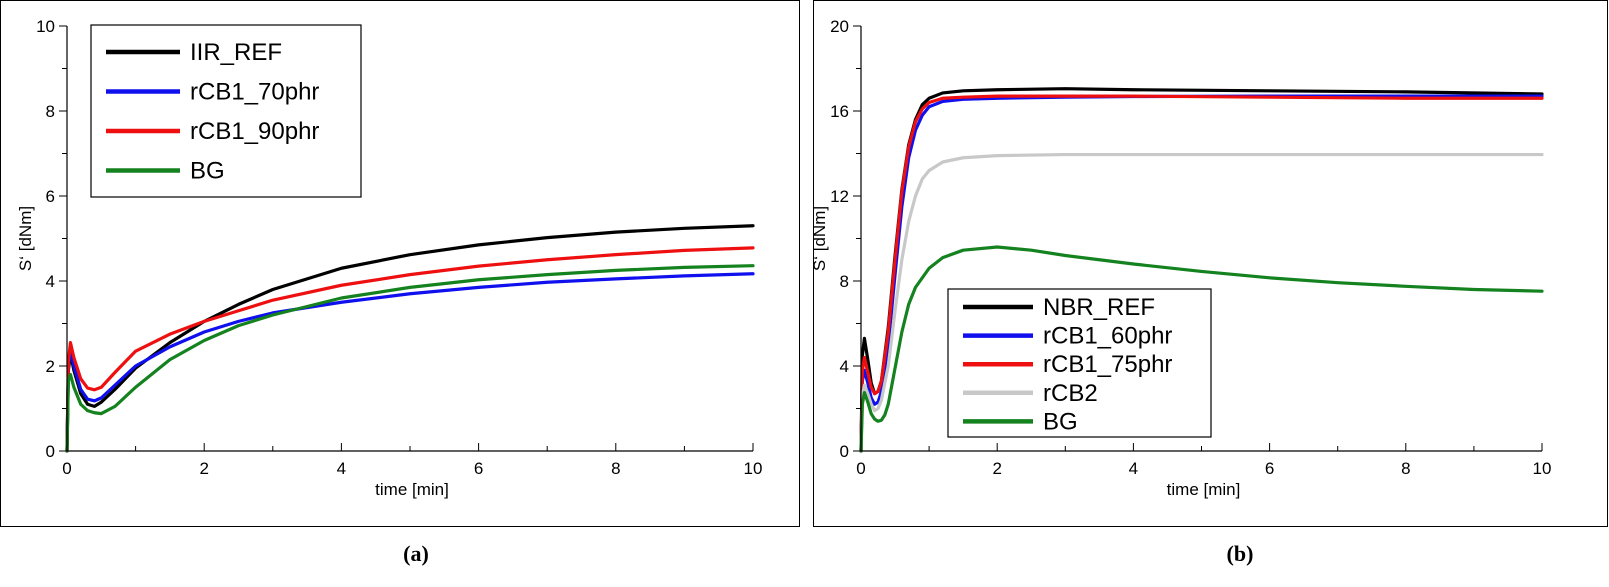 The width and height of the screenshot is (1609, 587). What do you see at coordinates (410, 362) in the screenshot?
I see `series-line-rcb1-70phr` at bounding box center [410, 362].